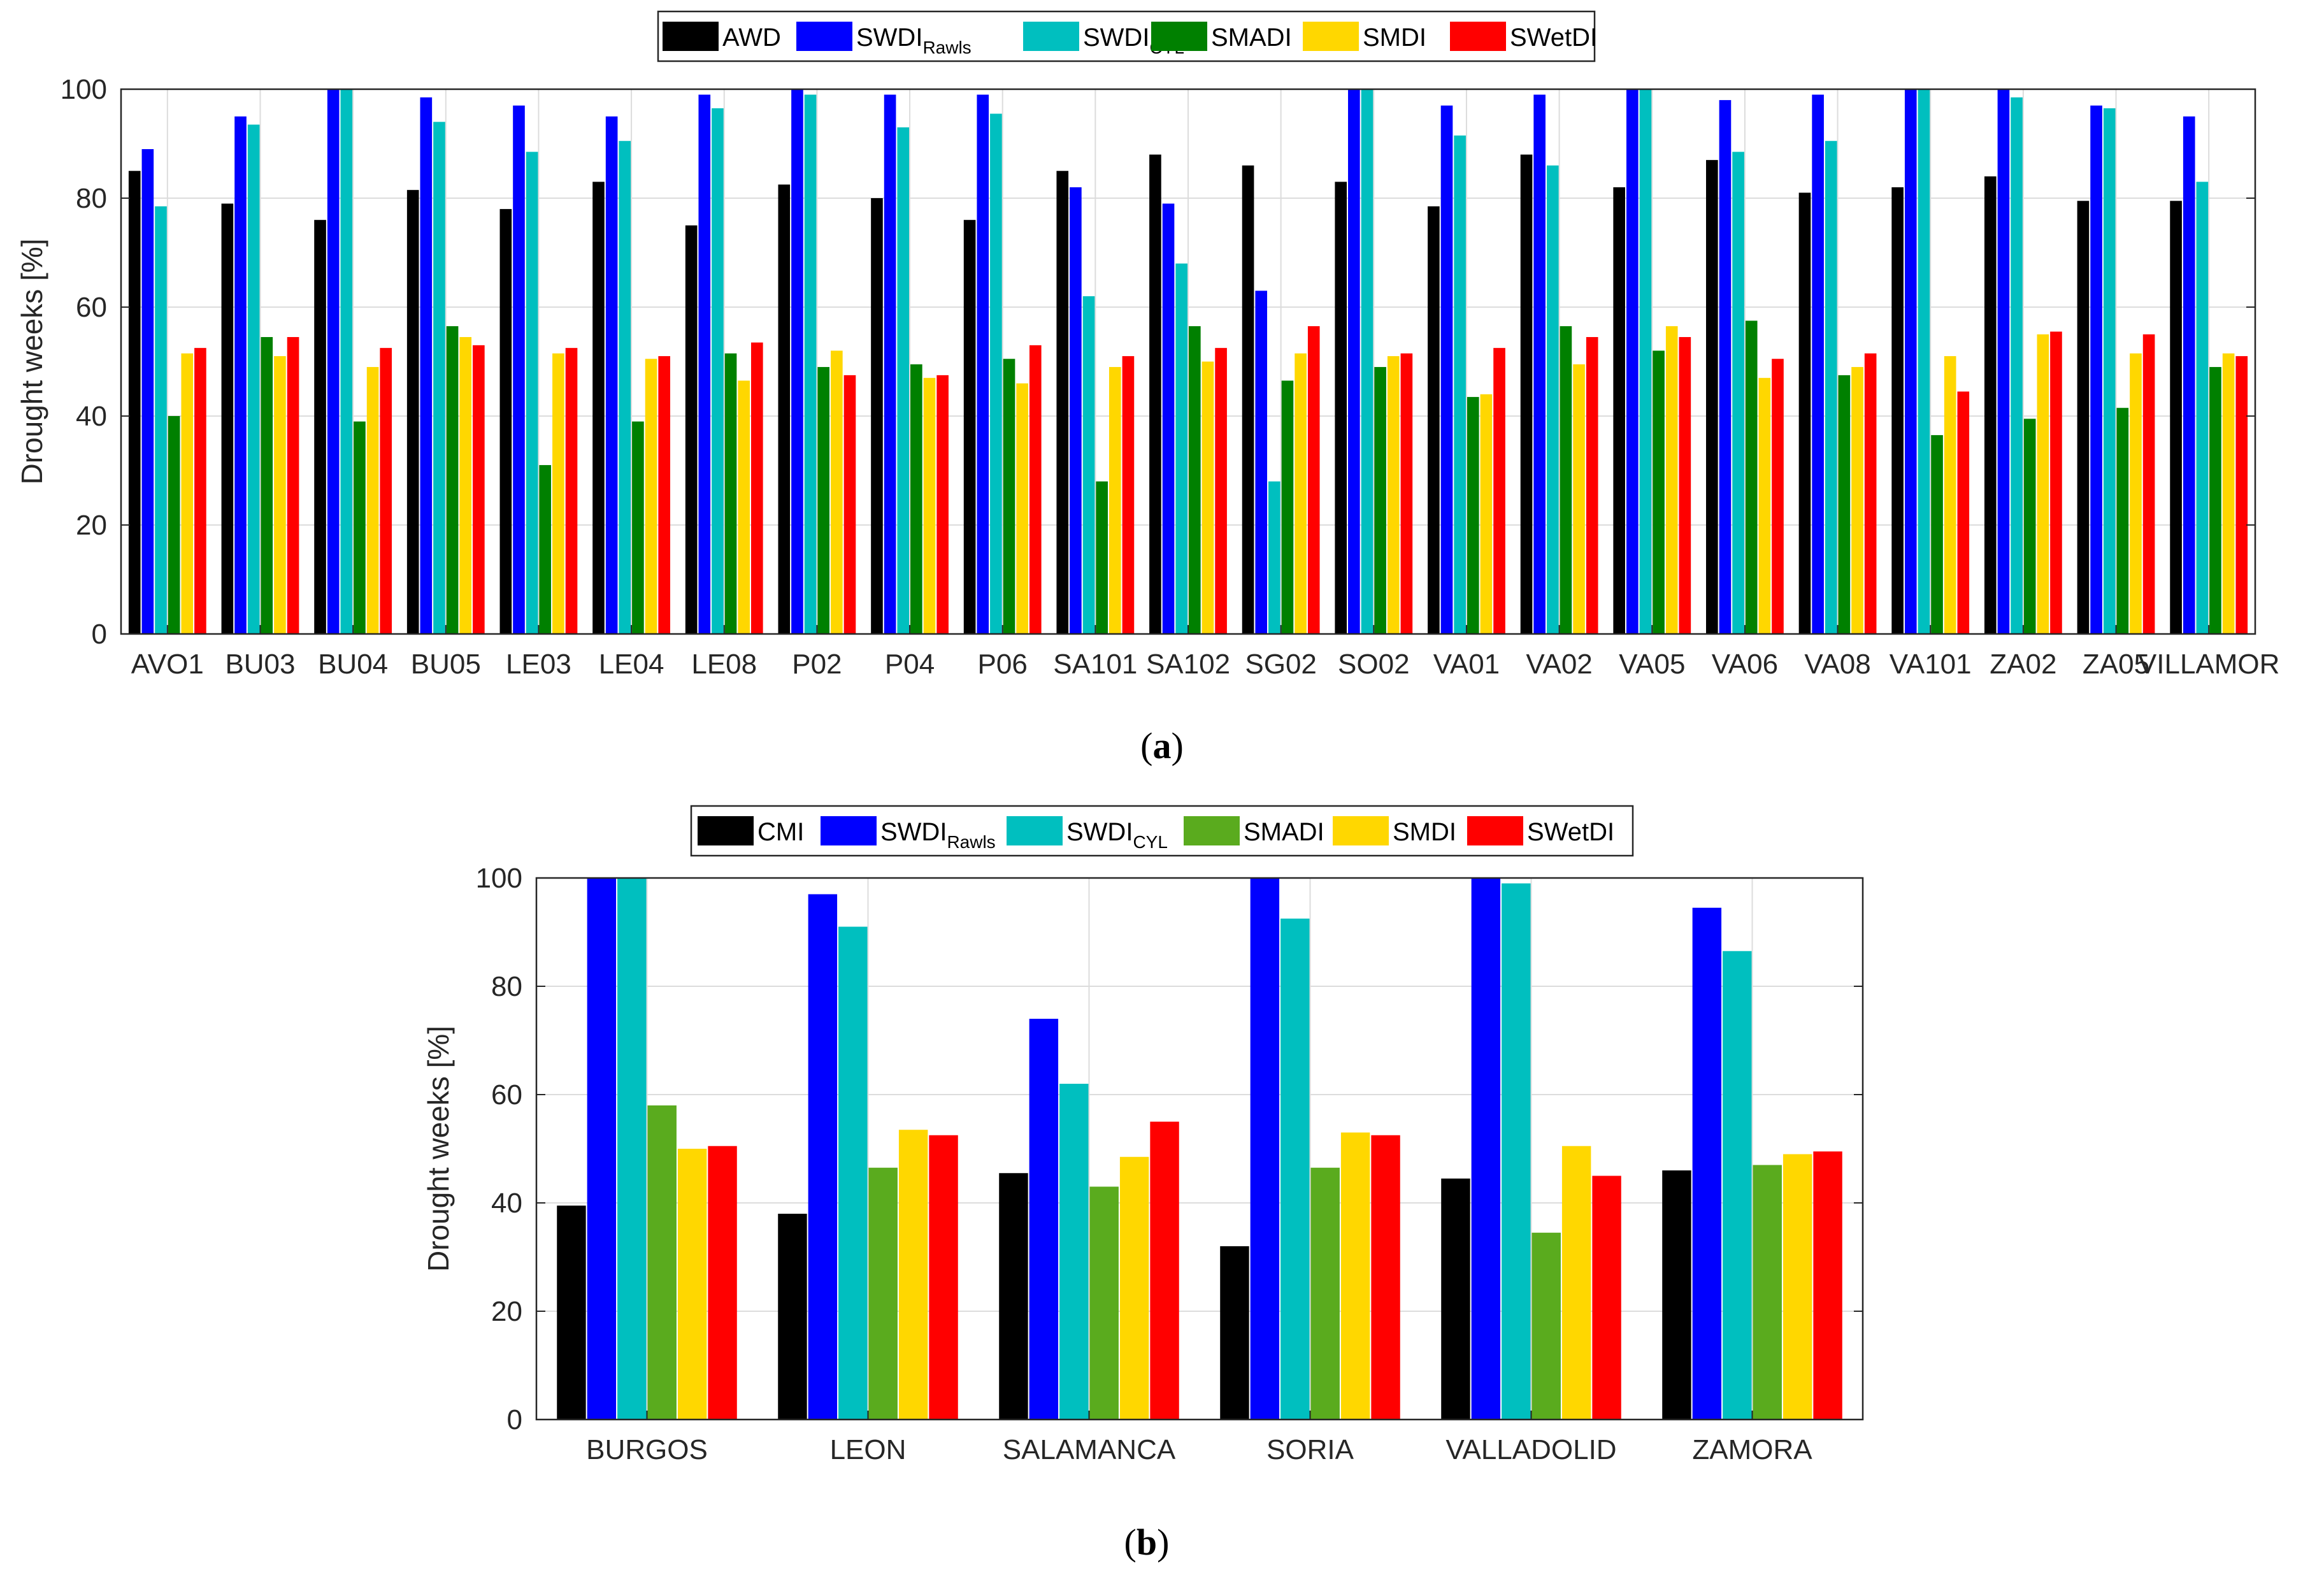 The width and height of the screenshot is (2324, 1582). I want to click on bar-awd-va08, so click(1805, 413).